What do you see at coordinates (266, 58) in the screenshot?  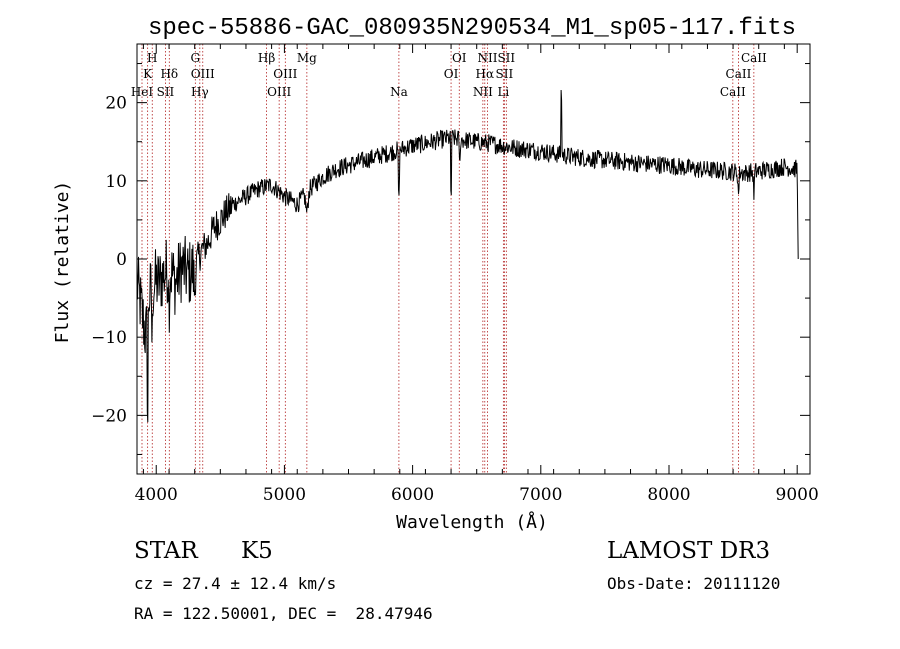 I see `line-label: Hβ` at bounding box center [266, 58].